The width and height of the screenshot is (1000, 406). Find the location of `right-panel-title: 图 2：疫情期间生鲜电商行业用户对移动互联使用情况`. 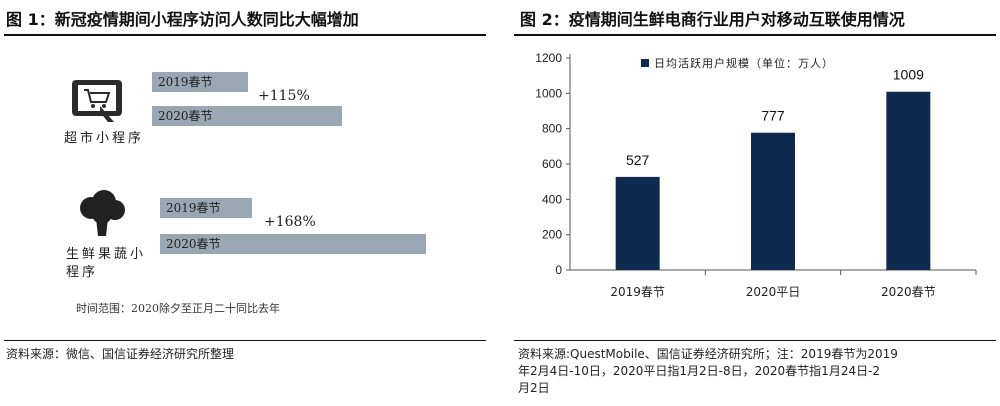

right-panel-title: 图 2：疫情期间生鲜电商行业用户对移动互联使用情况 is located at coordinates (712, 19).